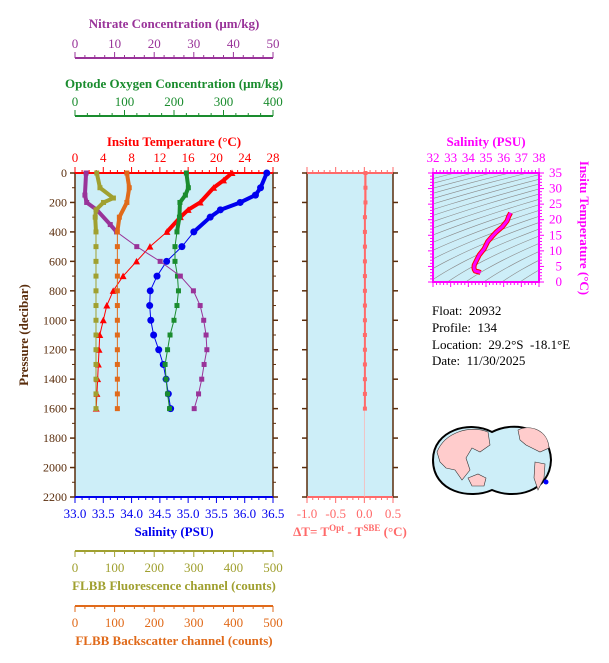 The image size is (609, 663). I want to click on map-land-south-america, so click(539, 476).